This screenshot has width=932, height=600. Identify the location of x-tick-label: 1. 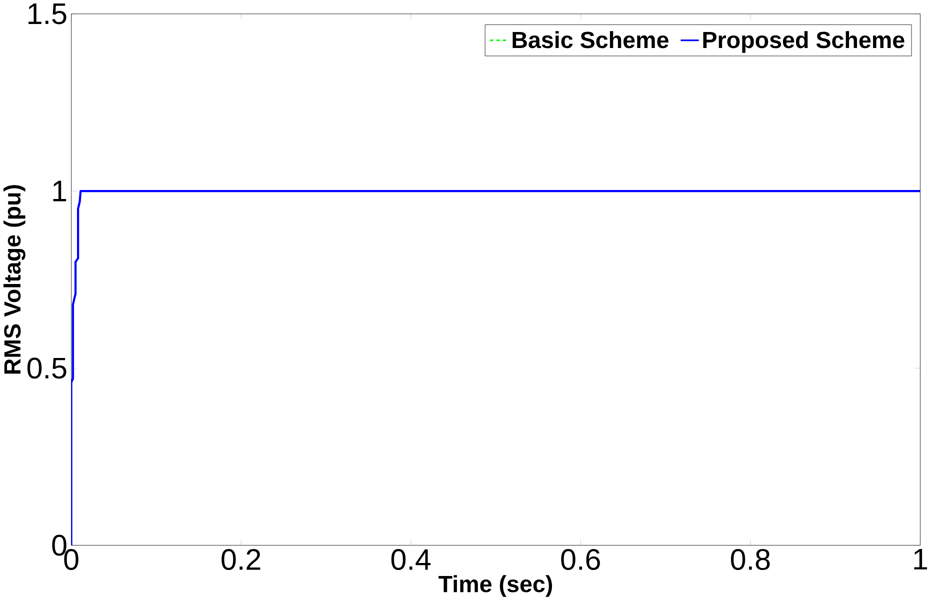
(921, 559).